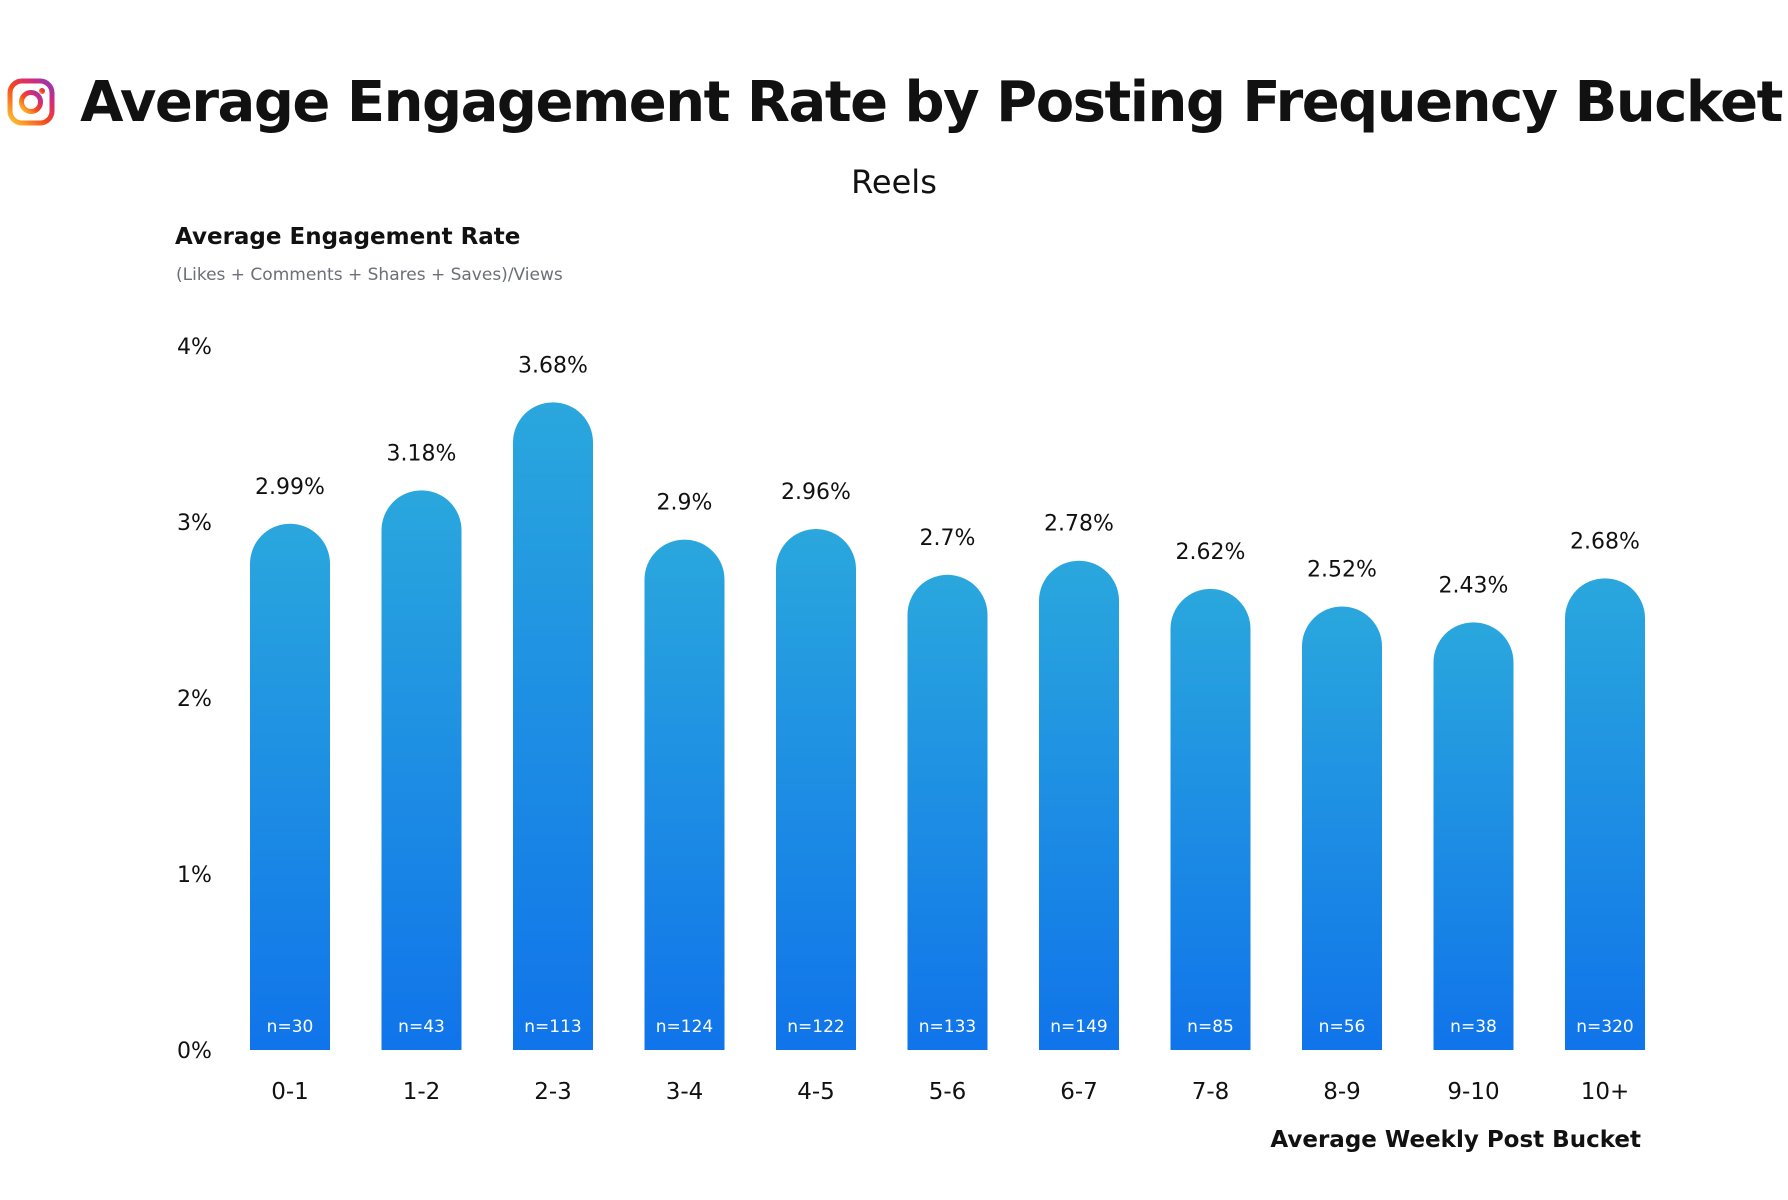 Image resolution: width=1788 pixels, height=1200 pixels. I want to click on bar-sample-size-label: n=85, so click(1210, 1027).